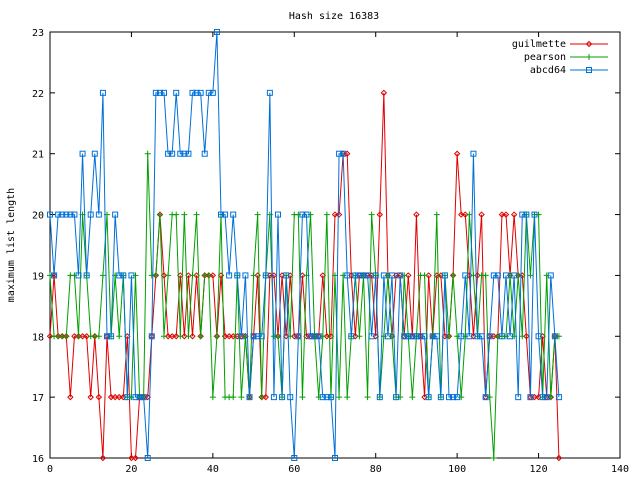  Describe the element at coordinates (539, 469) in the screenshot. I see `x-tick-label: 120` at that location.